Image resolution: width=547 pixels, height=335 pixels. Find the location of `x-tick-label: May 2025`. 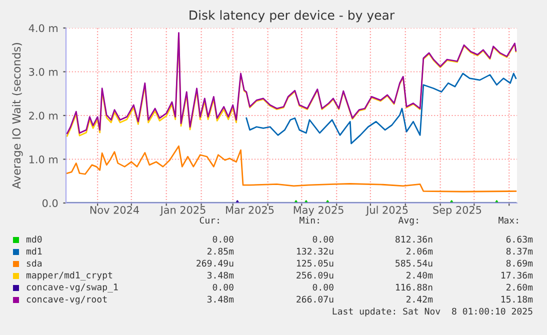

x-tick-label: May 2025 is located at coordinates (319, 211).